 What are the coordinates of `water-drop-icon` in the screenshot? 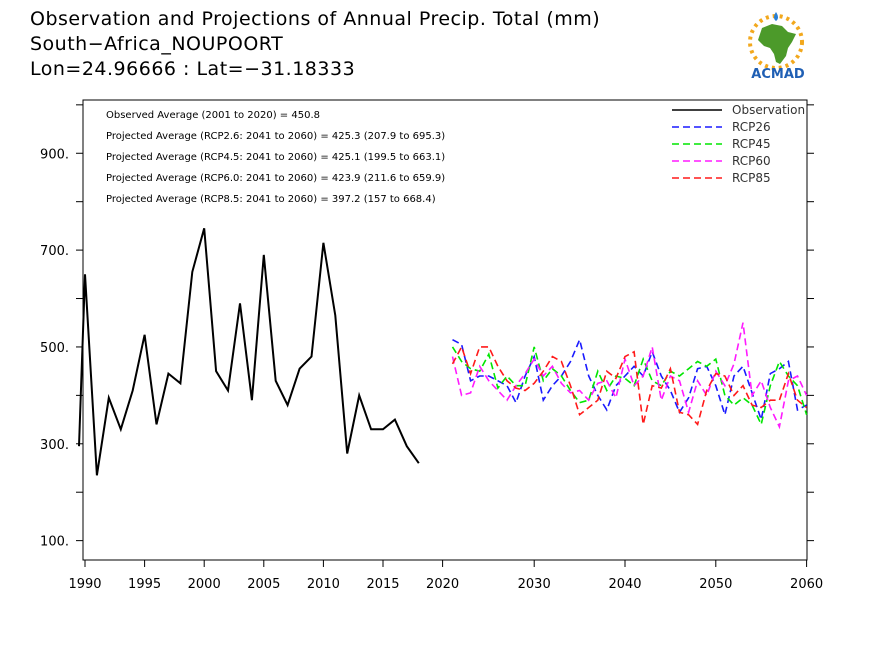 It's located at (776, 16).